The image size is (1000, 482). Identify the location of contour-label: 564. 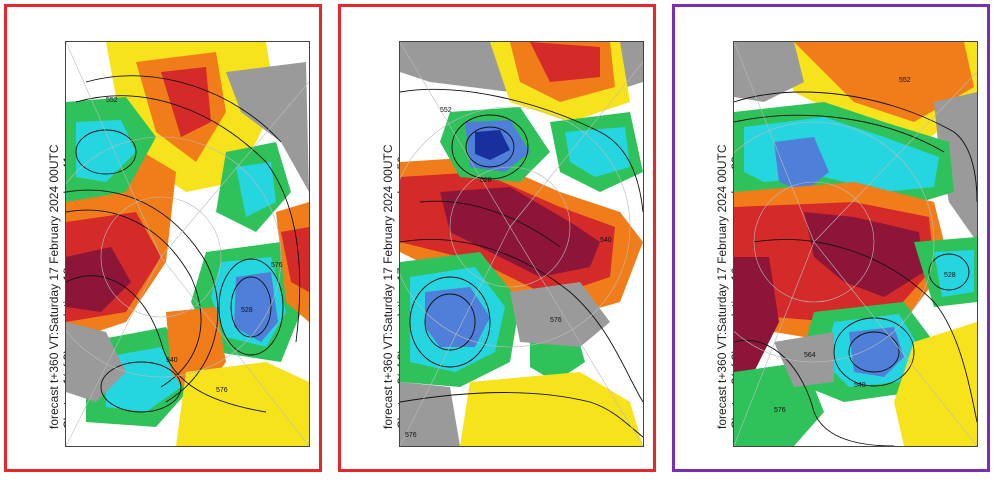
(810, 355).